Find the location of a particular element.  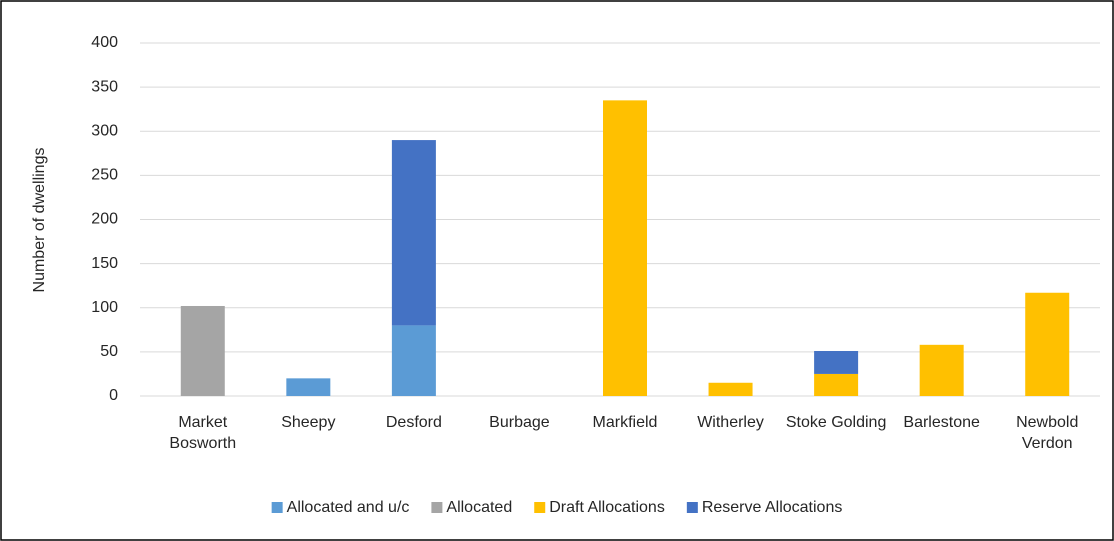

x-tick-label: Newbold Verdon is located at coordinates (1047, 433).